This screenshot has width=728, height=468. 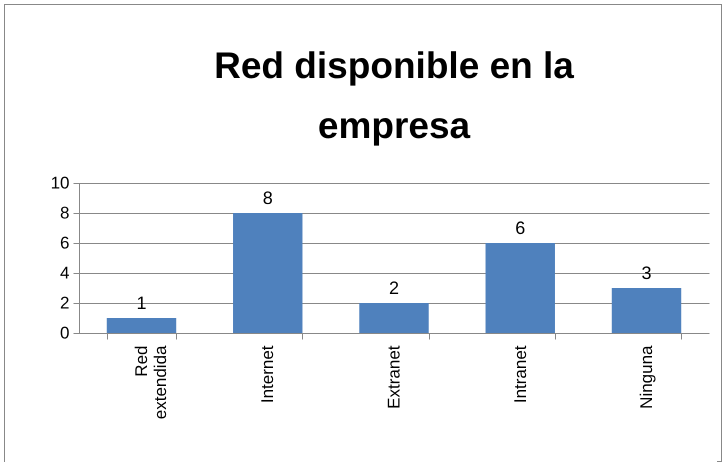 I want to click on y-tick-label: 4, so click(x=65, y=273).